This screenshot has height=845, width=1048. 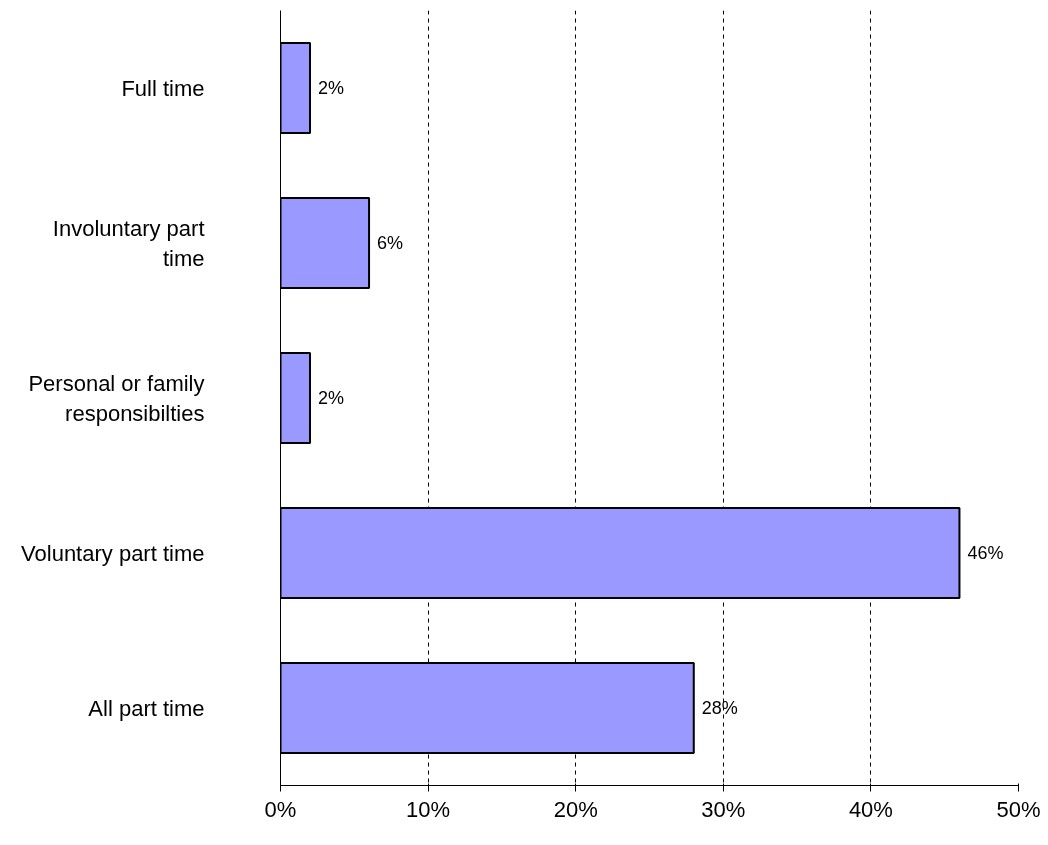 I want to click on x-tick-label: 20%, so click(x=575, y=809).